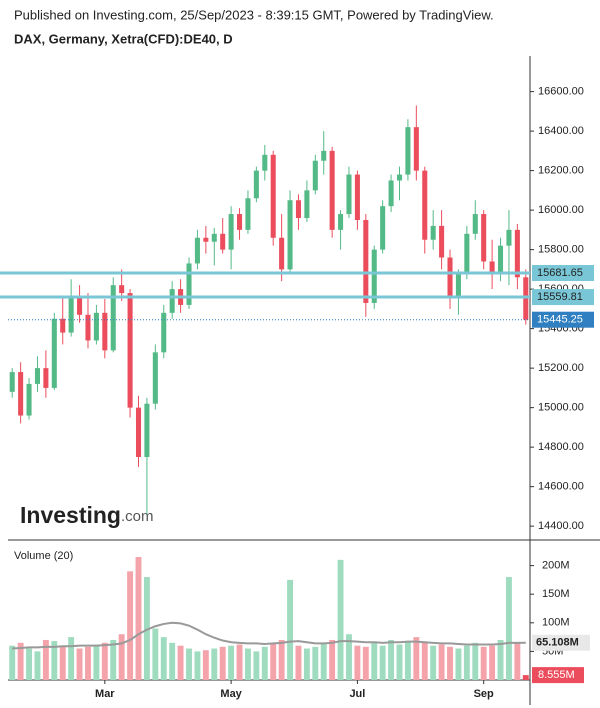  I want to click on x-tick-label: Mar, so click(105, 694).